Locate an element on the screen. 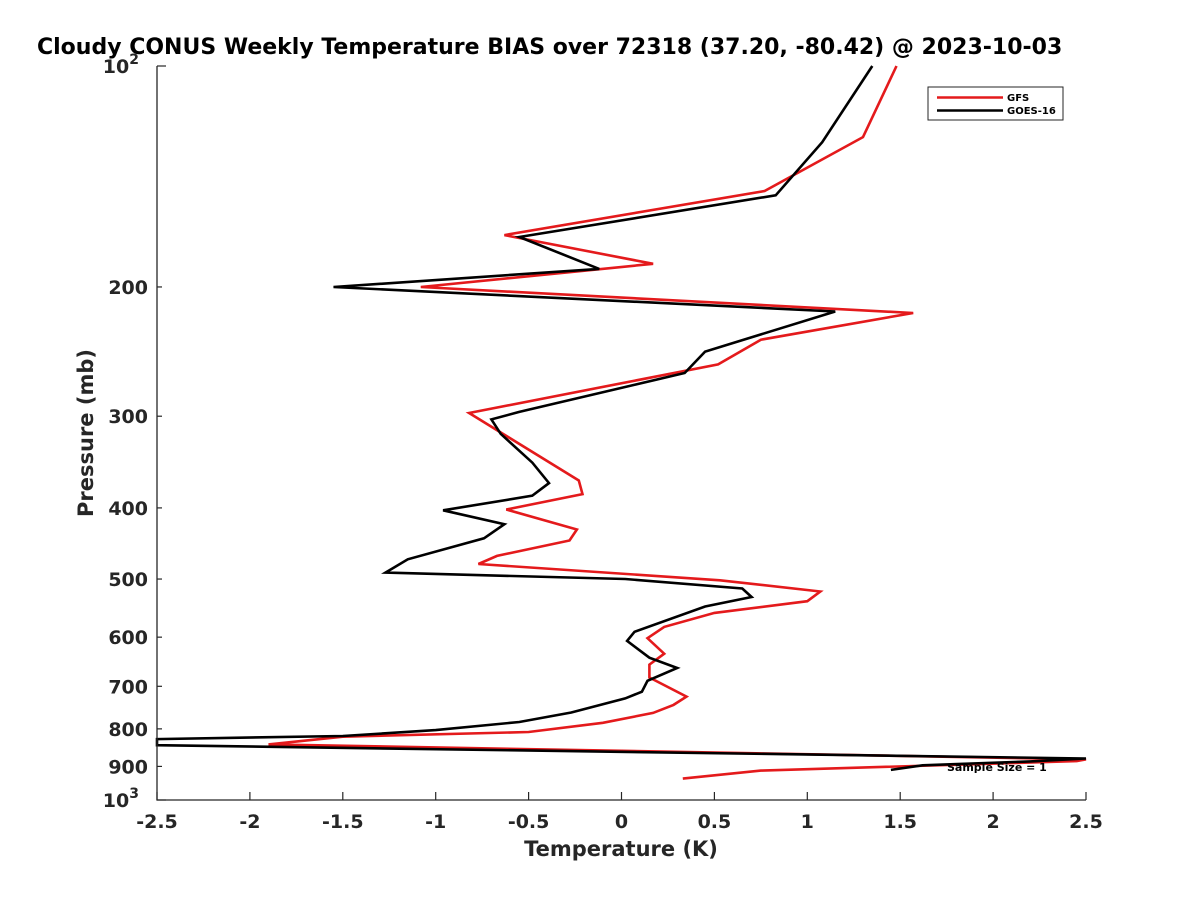  x-tick-label: 1 is located at coordinates (807, 822).